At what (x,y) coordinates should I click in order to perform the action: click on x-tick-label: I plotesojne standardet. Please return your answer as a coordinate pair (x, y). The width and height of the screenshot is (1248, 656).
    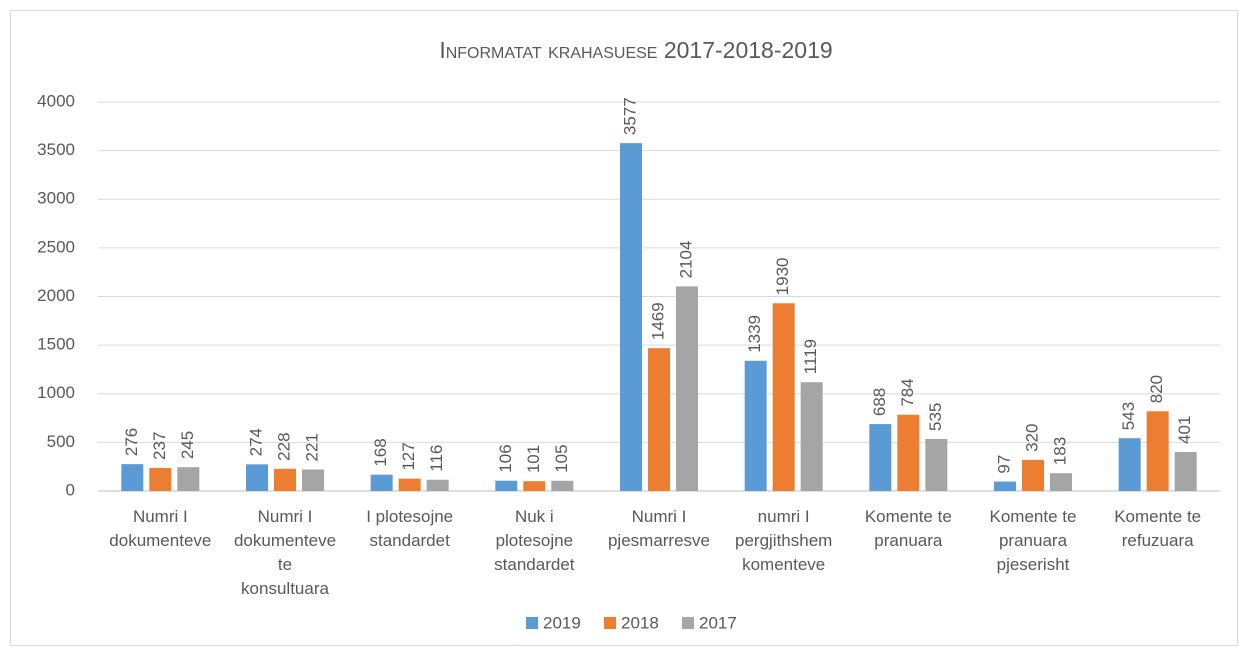
    Looking at the image, I should click on (409, 528).